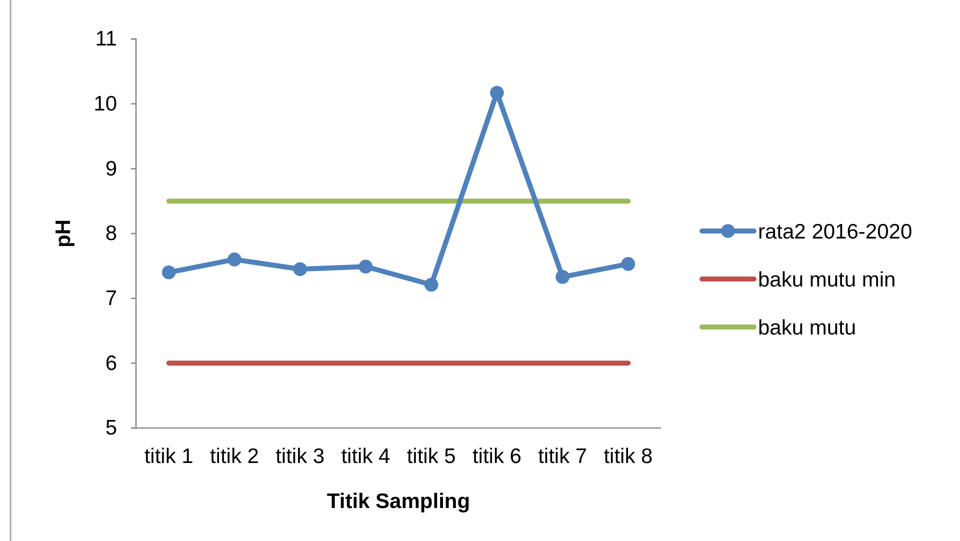 This screenshot has width=960, height=541. What do you see at coordinates (63, 234) in the screenshot?
I see `y-axis-title: pH` at bounding box center [63, 234].